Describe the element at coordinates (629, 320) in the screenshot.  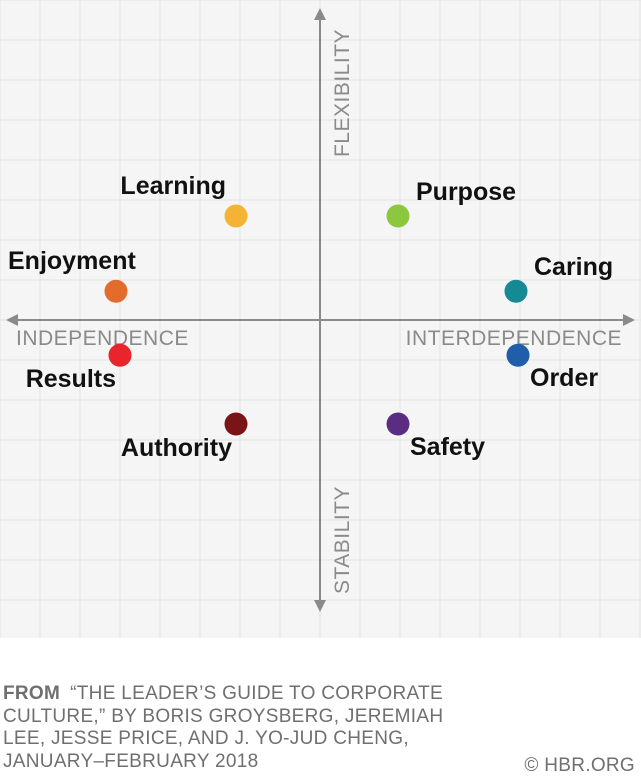
I see `x-axis-arrow-right` at that location.